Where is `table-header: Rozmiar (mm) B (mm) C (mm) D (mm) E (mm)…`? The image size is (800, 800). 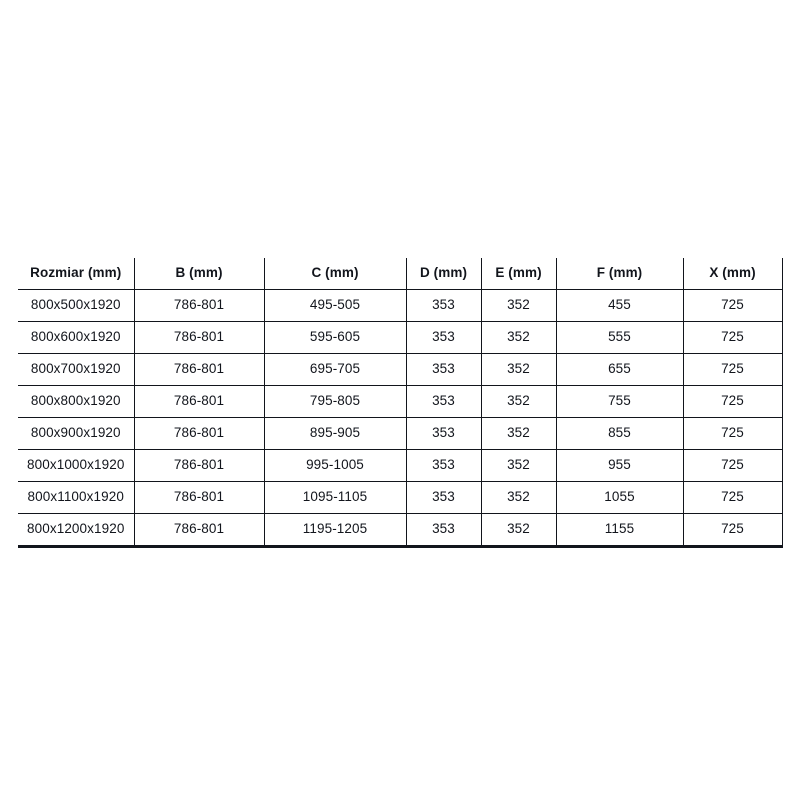
table-header: Rozmiar (mm) B (mm) C (mm) D (mm) E (mm)… is located at coordinates (400, 274).